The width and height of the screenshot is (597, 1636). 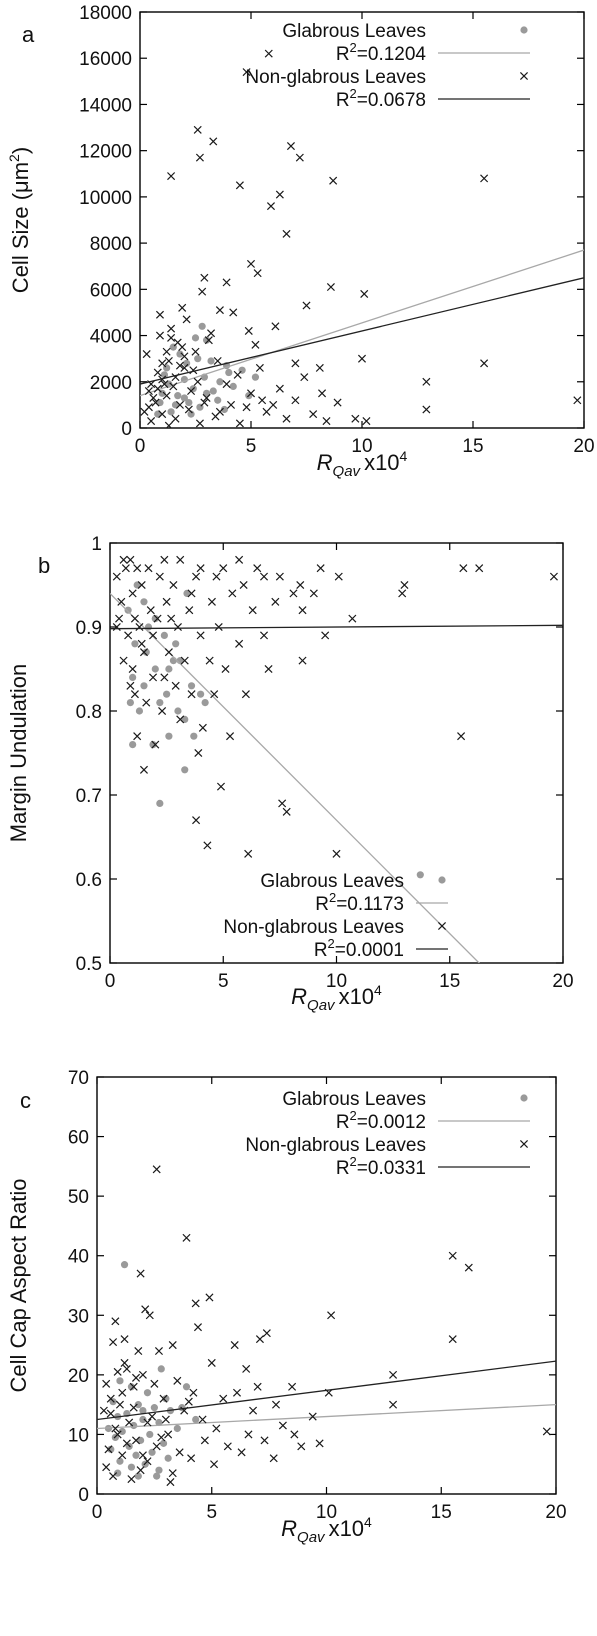 What do you see at coordinates (392, 54) in the screenshot?
I see `legend-r2-value: =0.1204` at bounding box center [392, 54].